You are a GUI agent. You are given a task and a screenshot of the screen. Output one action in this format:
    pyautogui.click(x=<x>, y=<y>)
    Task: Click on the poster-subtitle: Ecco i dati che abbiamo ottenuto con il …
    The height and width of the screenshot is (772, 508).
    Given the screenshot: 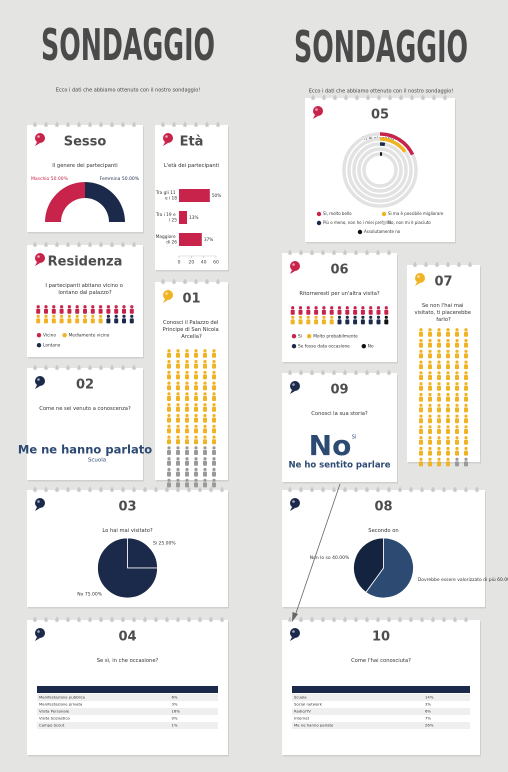 What is the action you would take?
    pyautogui.click(x=381, y=92)
    